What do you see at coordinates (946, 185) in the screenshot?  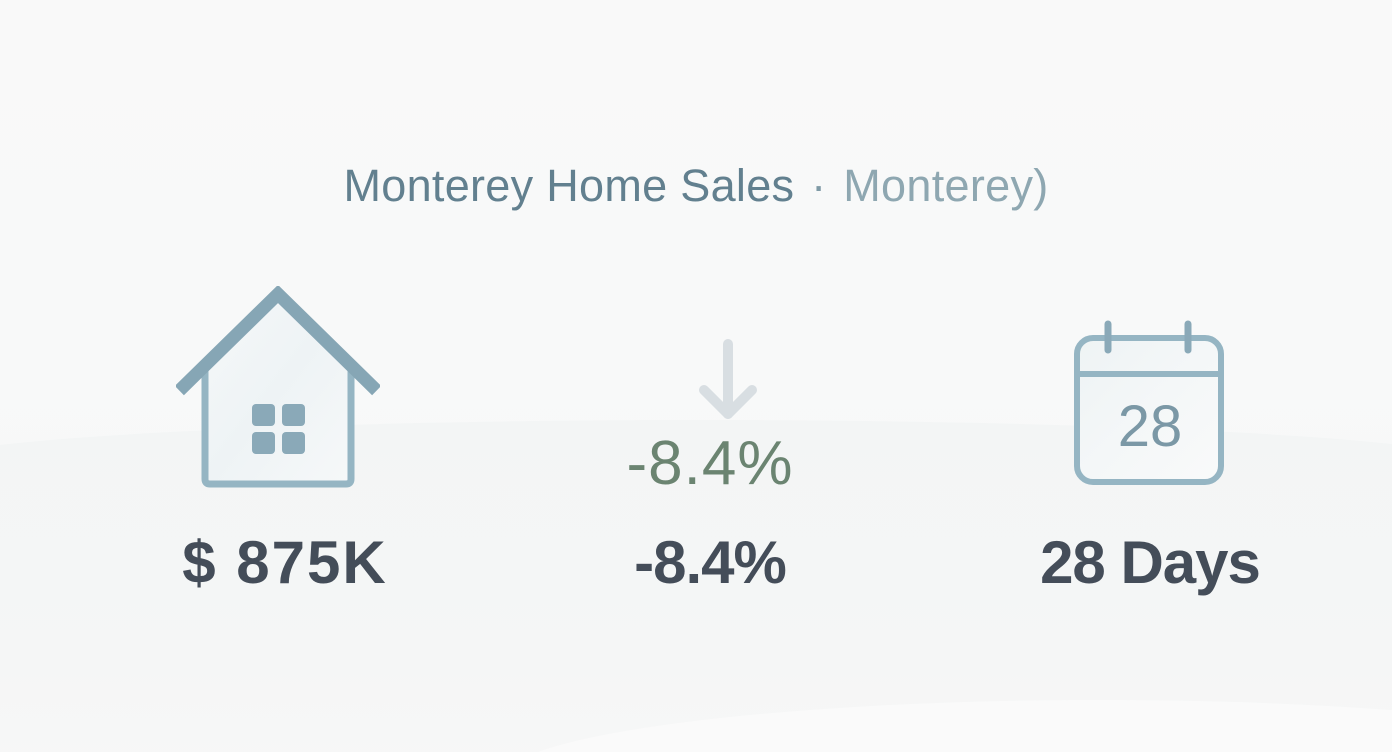 I see `title-subtitle: Monterey)` at bounding box center [946, 185].